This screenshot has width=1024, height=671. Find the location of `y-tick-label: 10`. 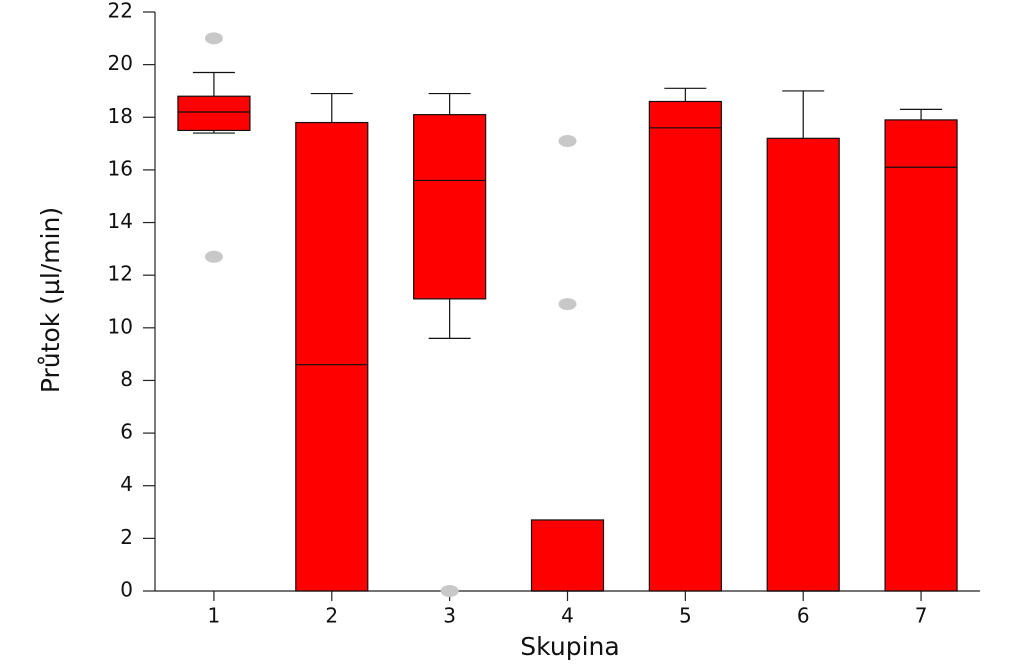

y-tick-label: 10 is located at coordinates (120, 326).